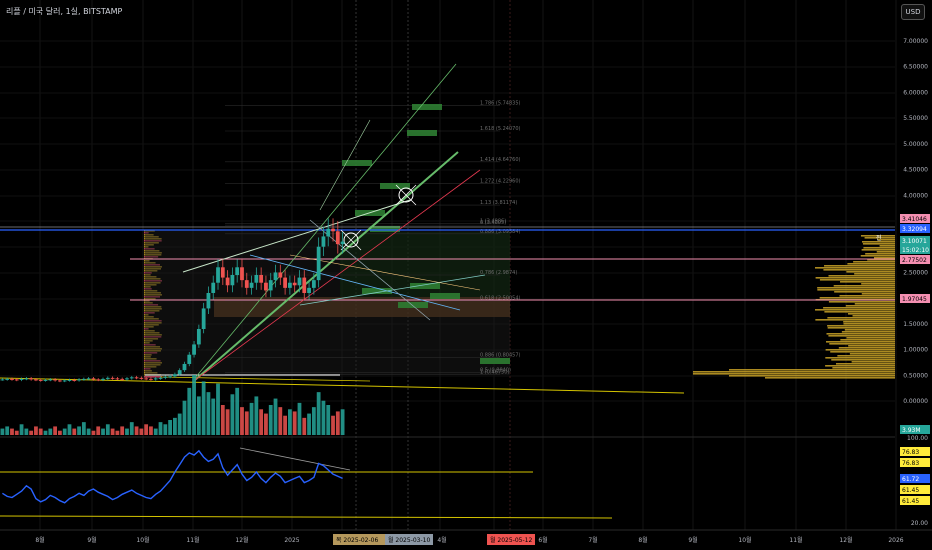 This screenshot has height=550, width=932. What do you see at coordinates (511, 540) in the screenshot?
I see `date-badge-label: 월 2025-05-12` at bounding box center [511, 540].